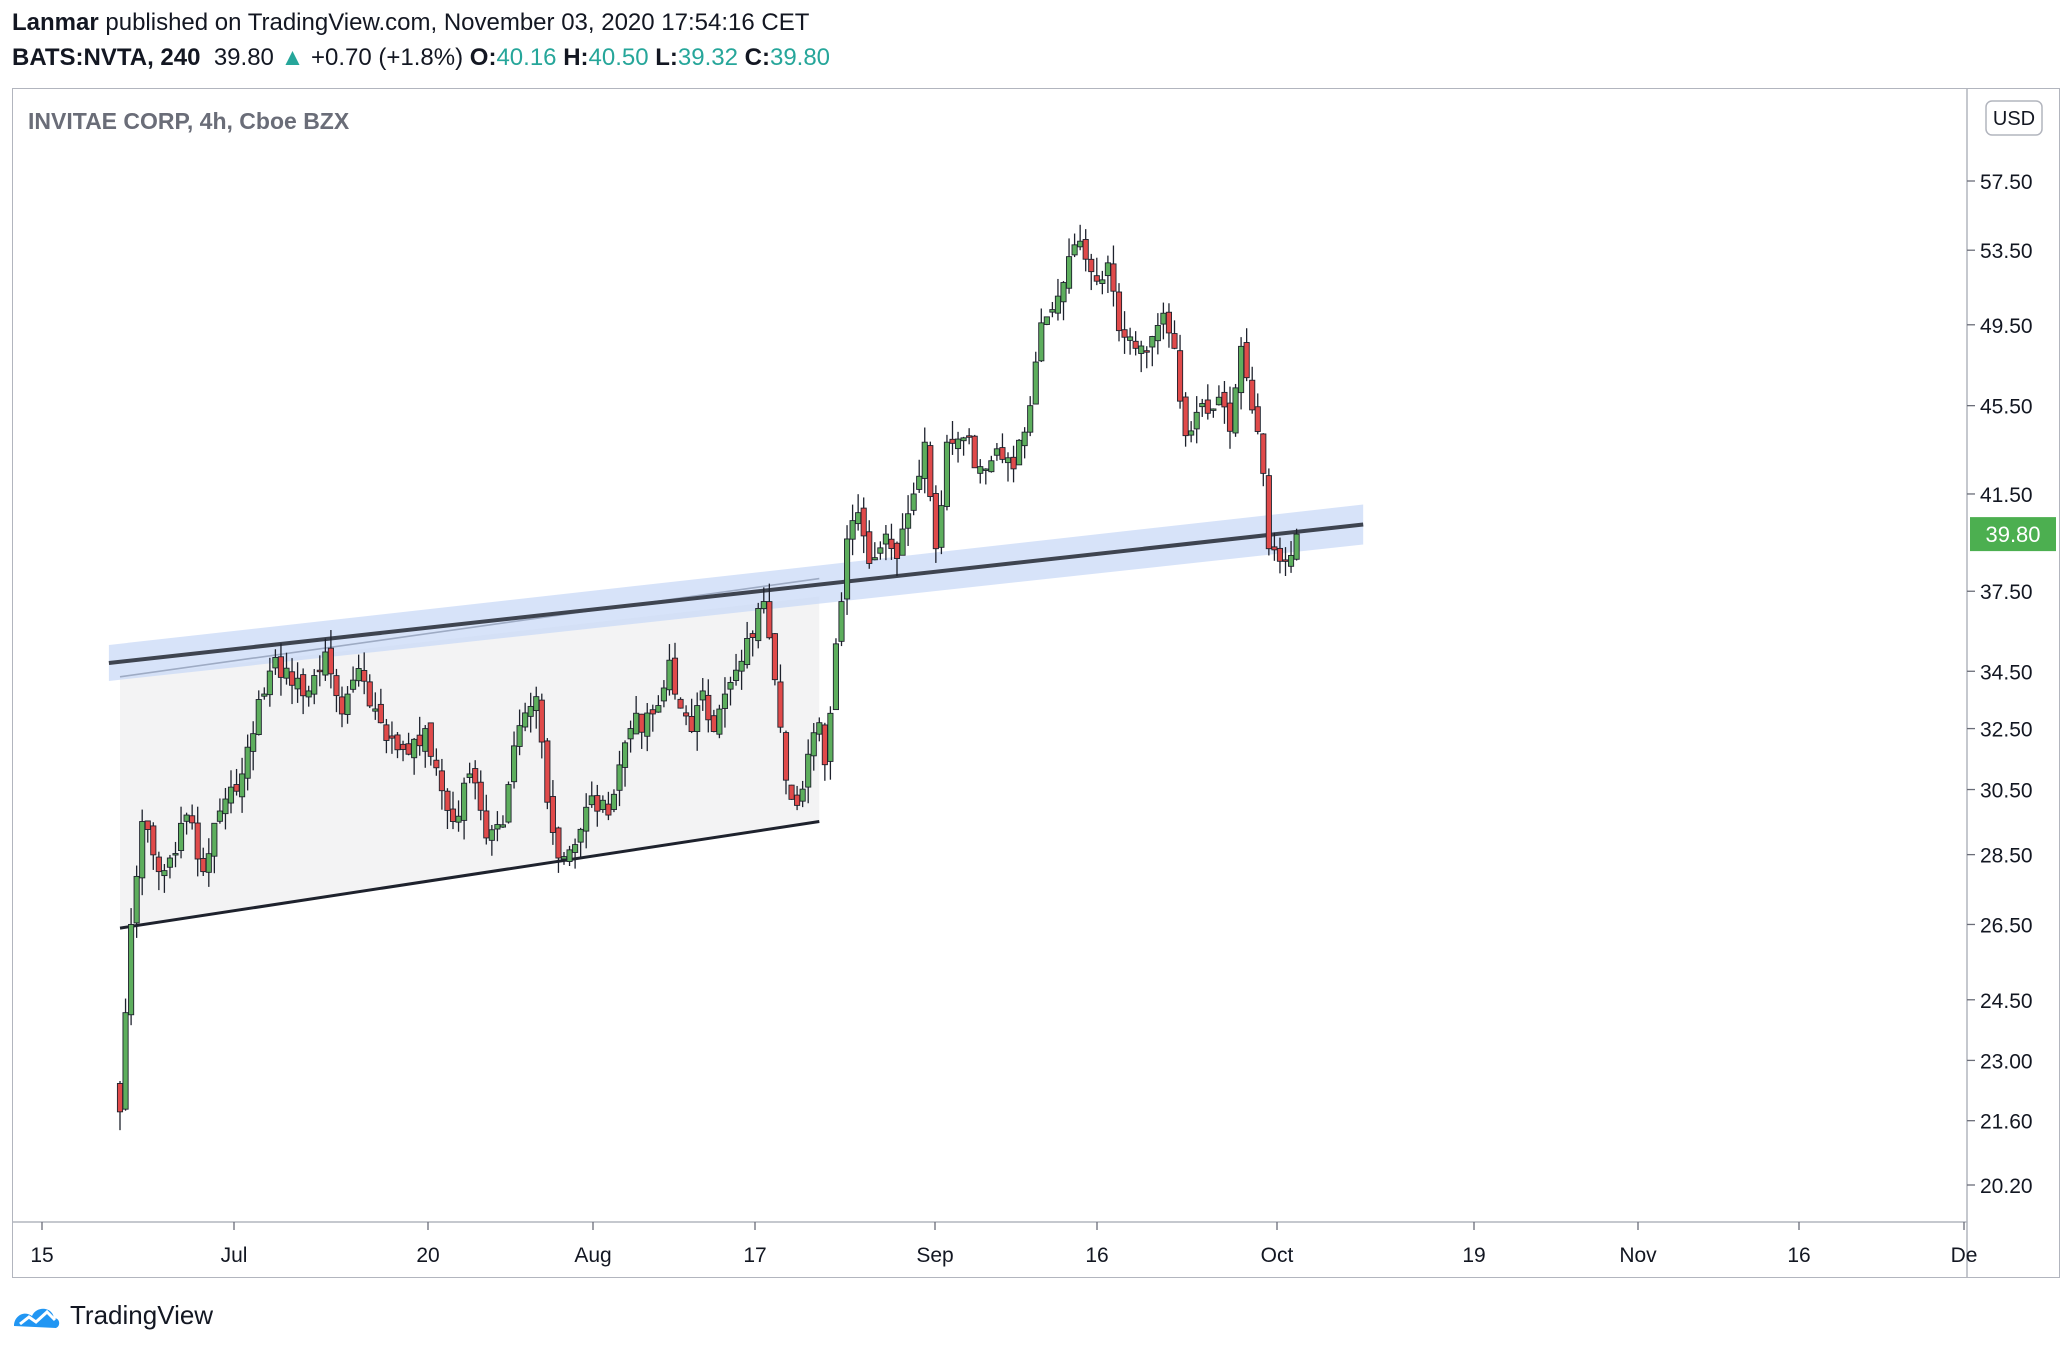 The image size is (2072, 1350). Describe the element at coordinates (576, 57) in the screenshot. I see `high-label: H:` at that location.